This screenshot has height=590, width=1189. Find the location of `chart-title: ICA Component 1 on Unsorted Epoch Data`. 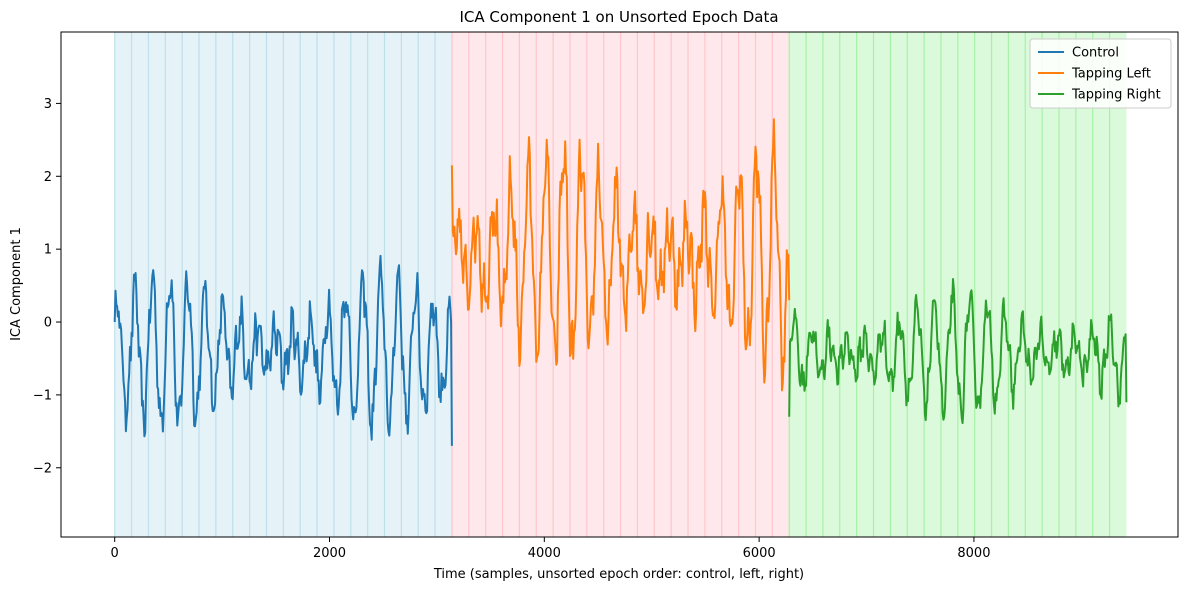

chart-title: ICA Component 1 on Unsorted Epoch Data is located at coordinates (618, 17).